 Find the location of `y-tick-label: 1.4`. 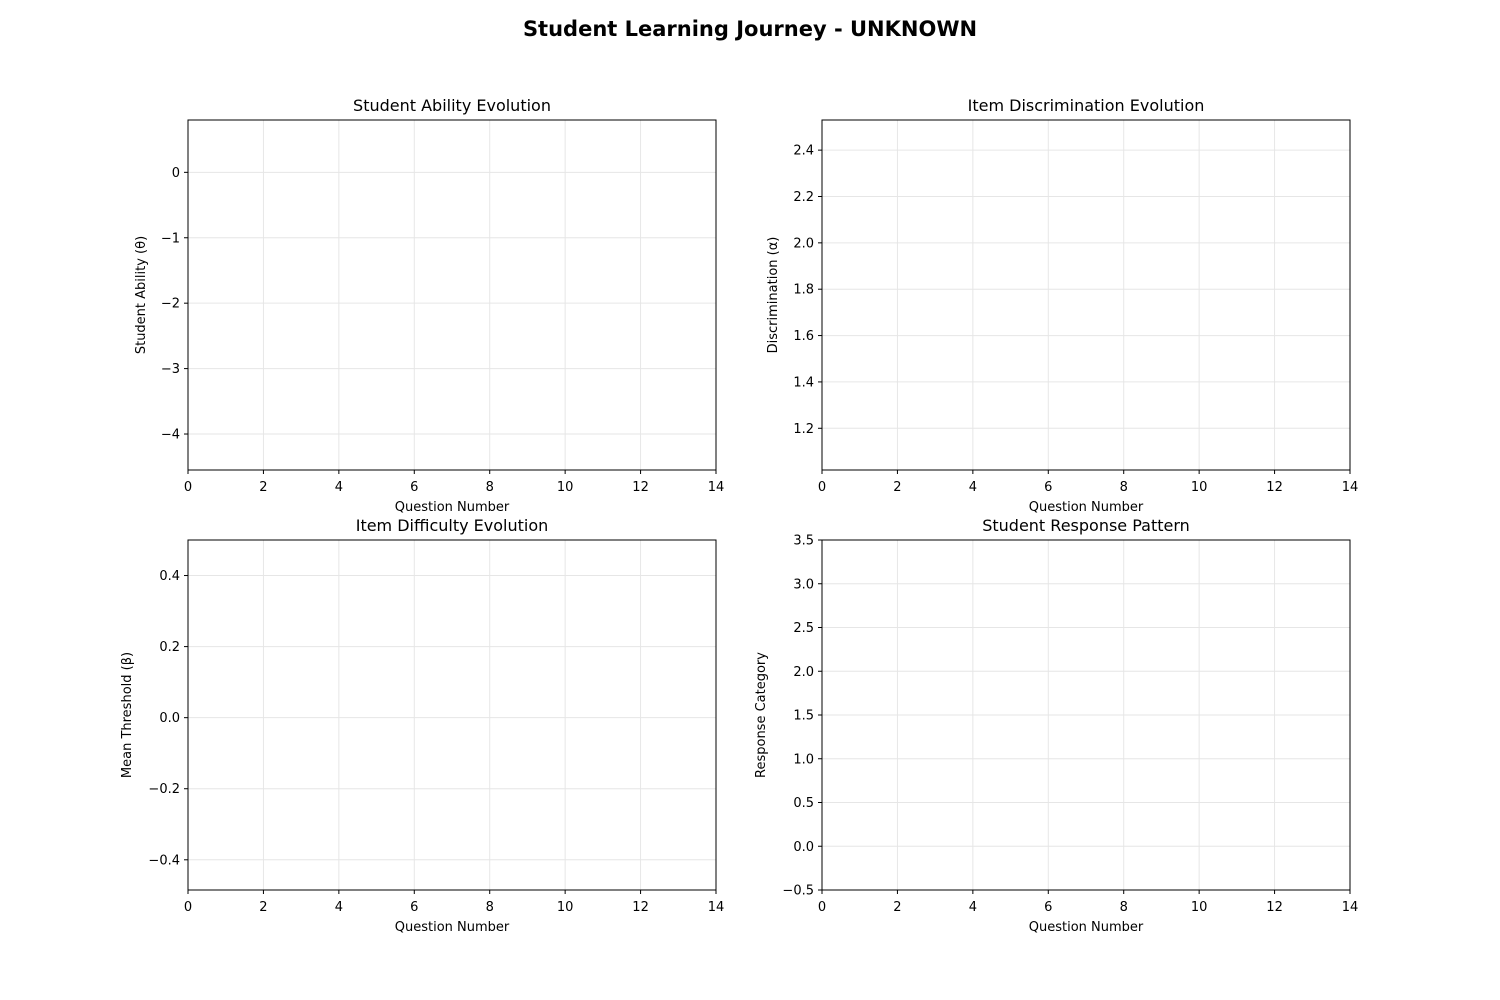

y-tick-label: 1.4 is located at coordinates (803, 382).